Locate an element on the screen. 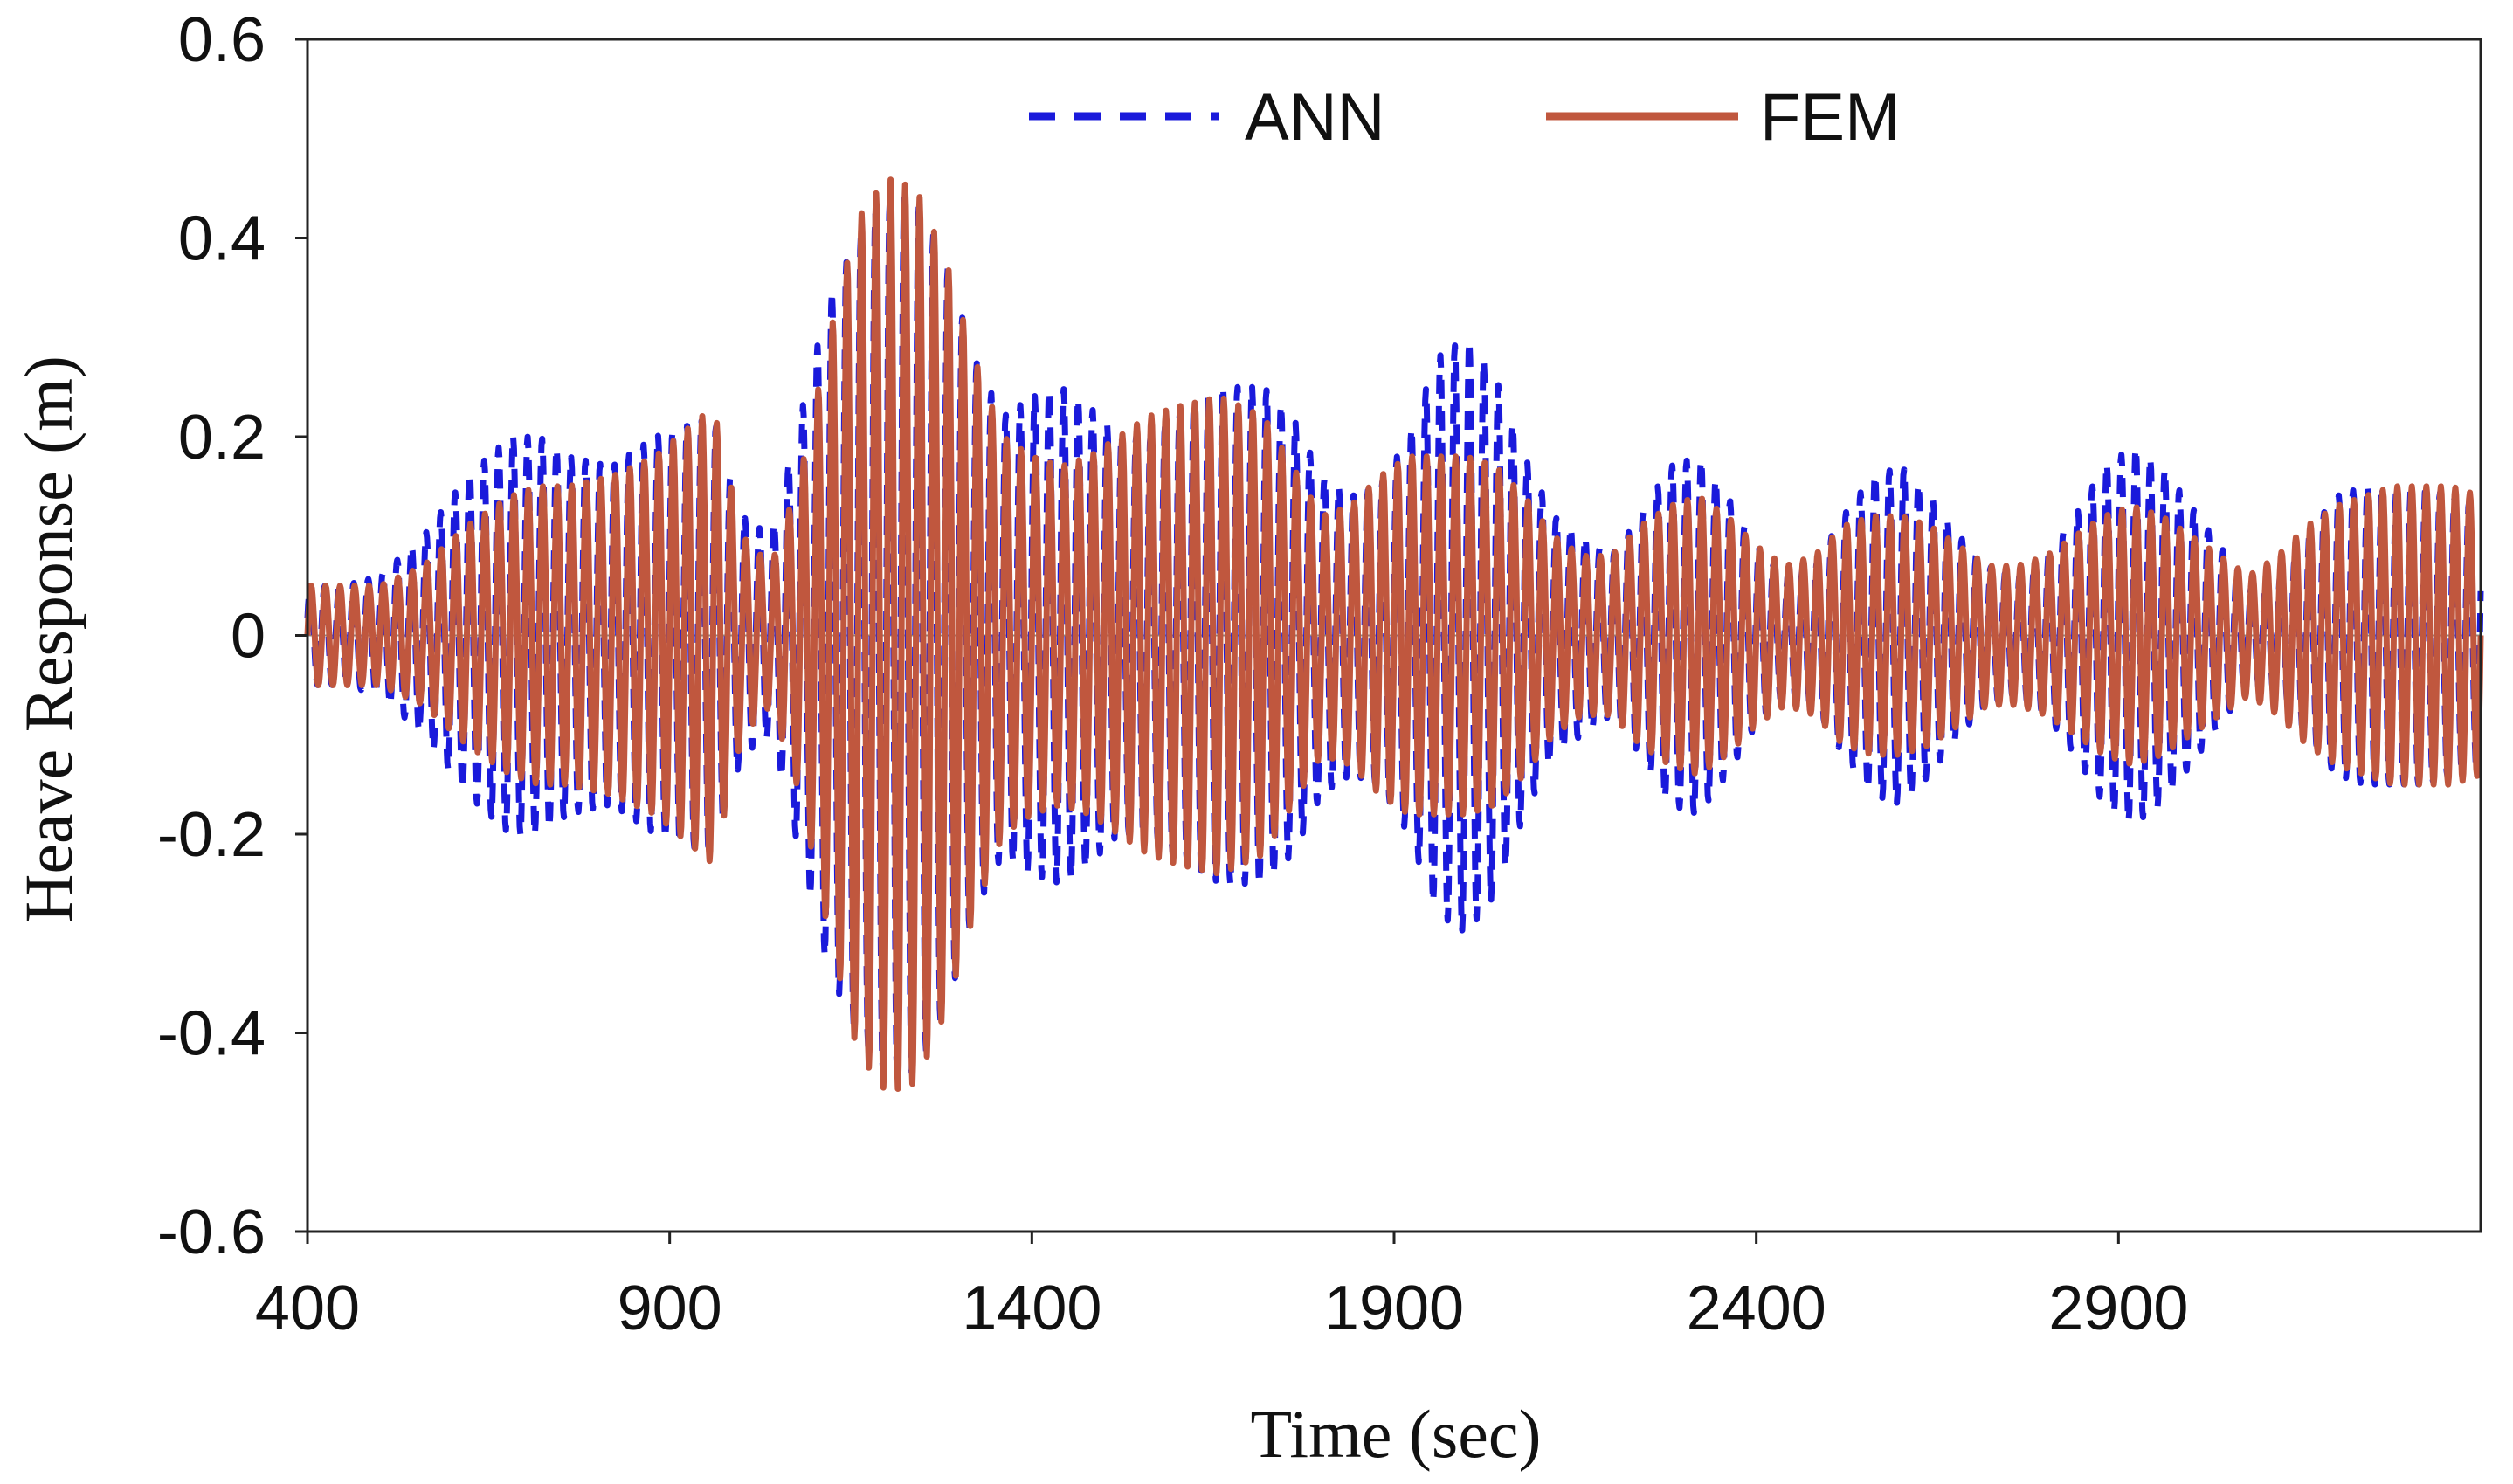  y-tick-label: 0 is located at coordinates (248, 637).